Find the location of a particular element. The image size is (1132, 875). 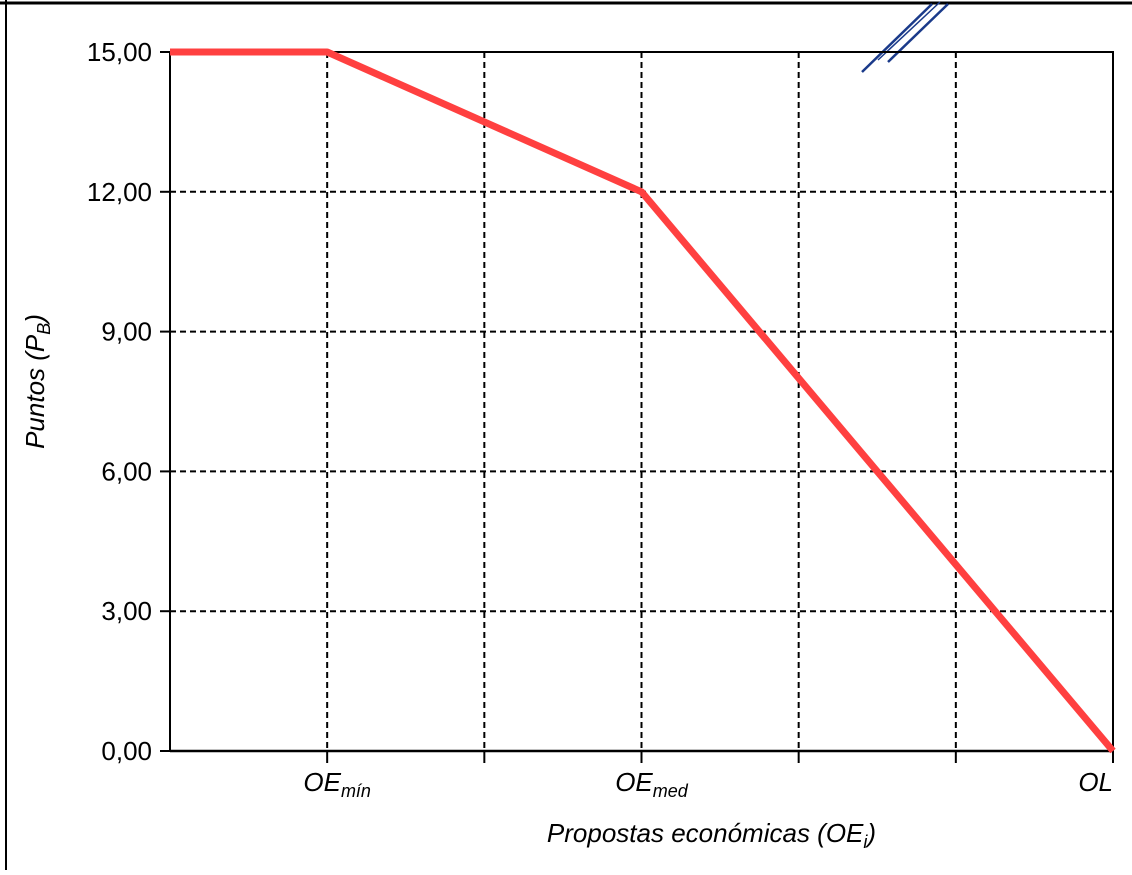

y-tick-label: 12,00 is located at coordinates (119, 192).